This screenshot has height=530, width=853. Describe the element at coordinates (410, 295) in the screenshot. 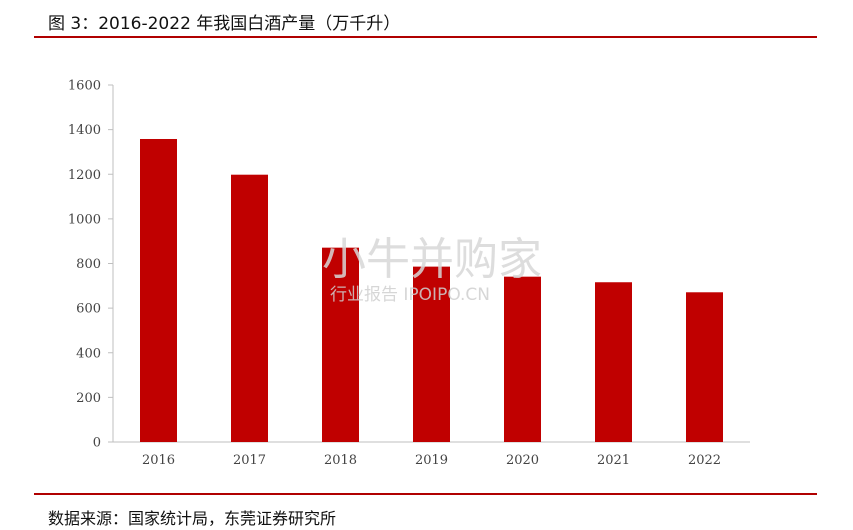

I see `watermark-sub: 行业报告 IPOIPO.CN` at that location.